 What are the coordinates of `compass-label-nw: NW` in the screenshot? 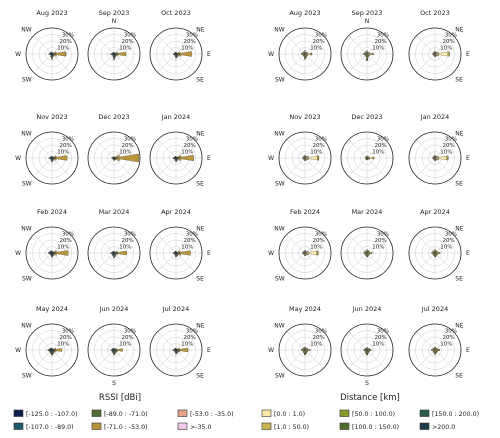 It's located at (279, 326).